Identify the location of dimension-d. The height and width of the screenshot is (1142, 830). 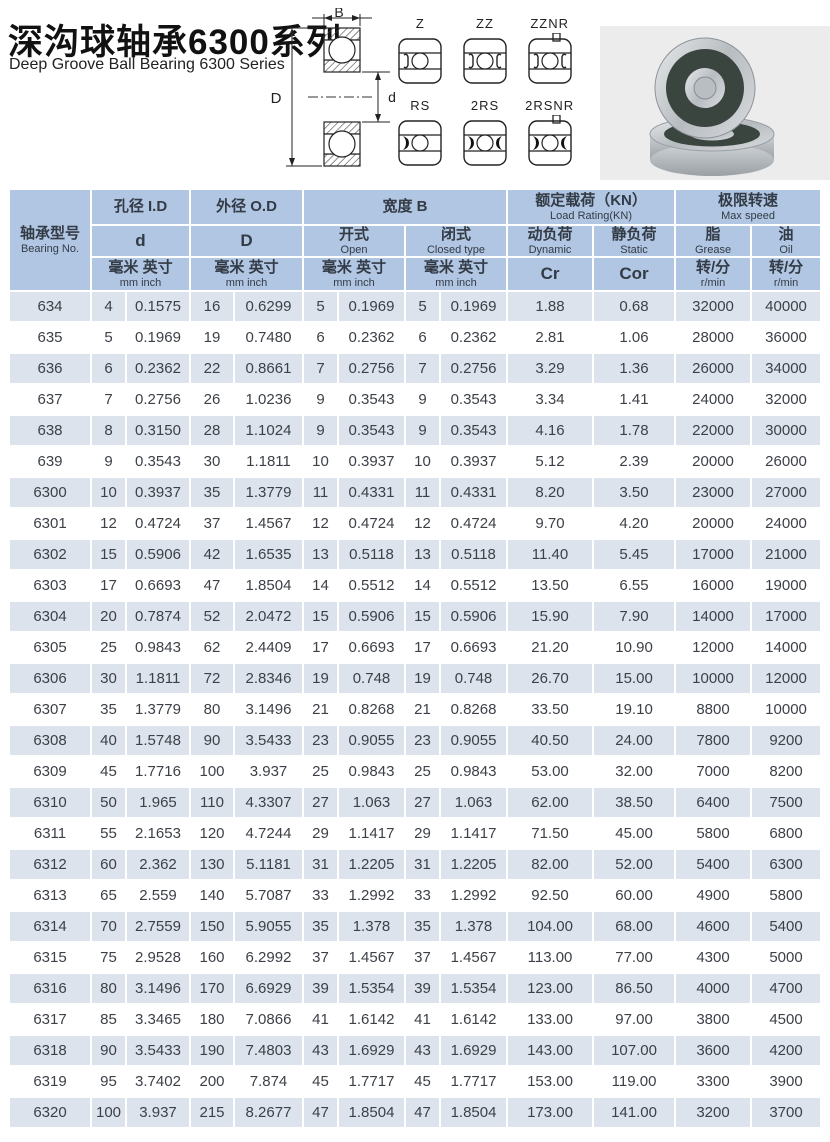
(376, 97).